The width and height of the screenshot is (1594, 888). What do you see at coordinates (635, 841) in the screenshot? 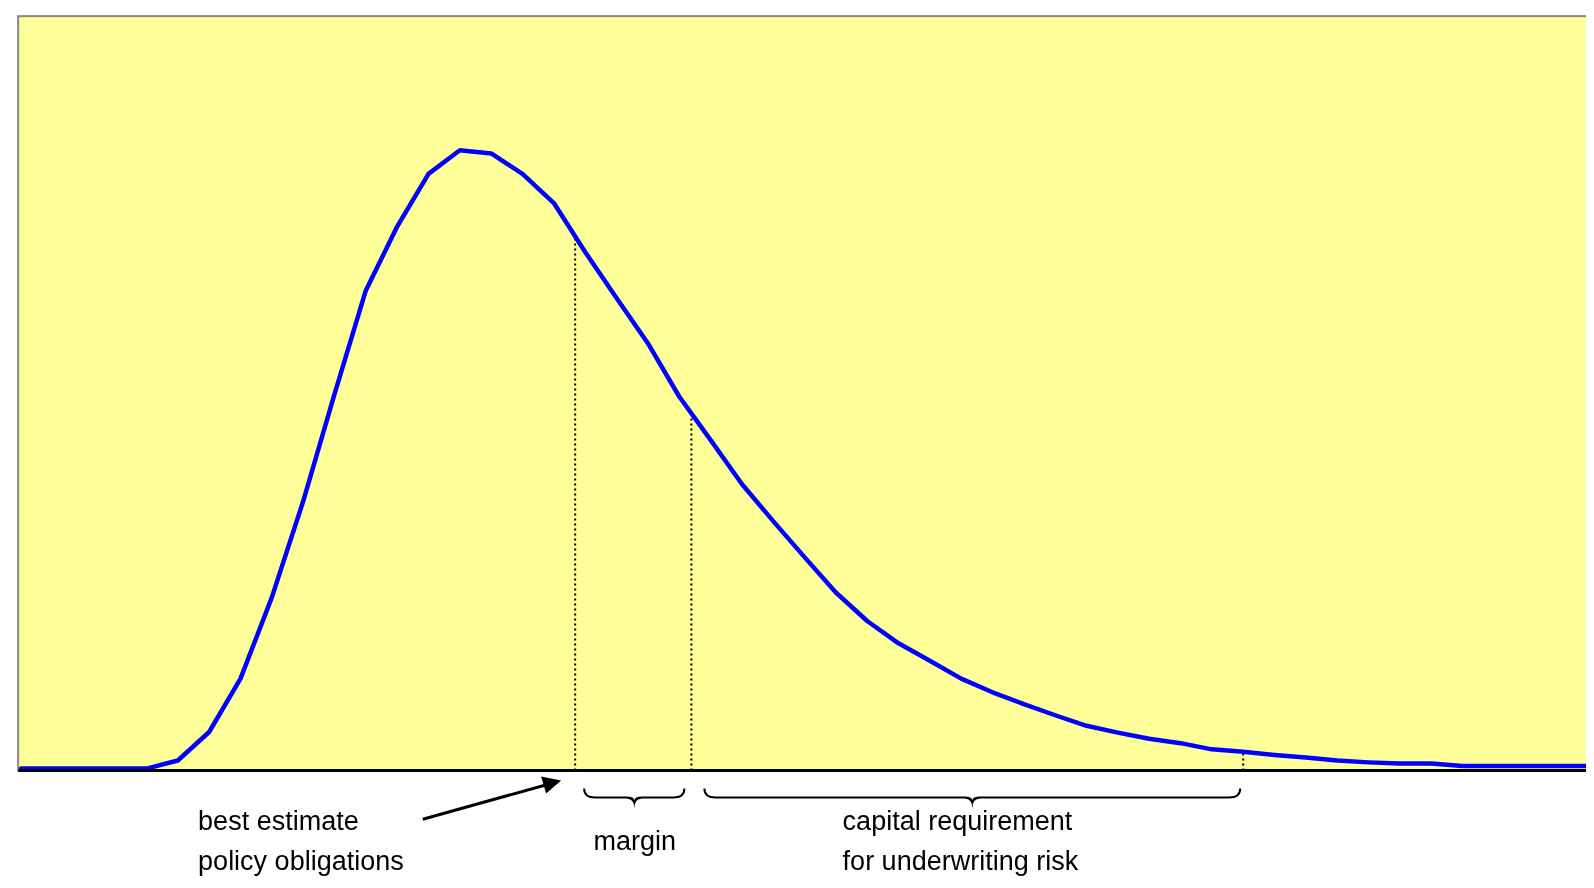
I see `text: margin` at bounding box center [635, 841].